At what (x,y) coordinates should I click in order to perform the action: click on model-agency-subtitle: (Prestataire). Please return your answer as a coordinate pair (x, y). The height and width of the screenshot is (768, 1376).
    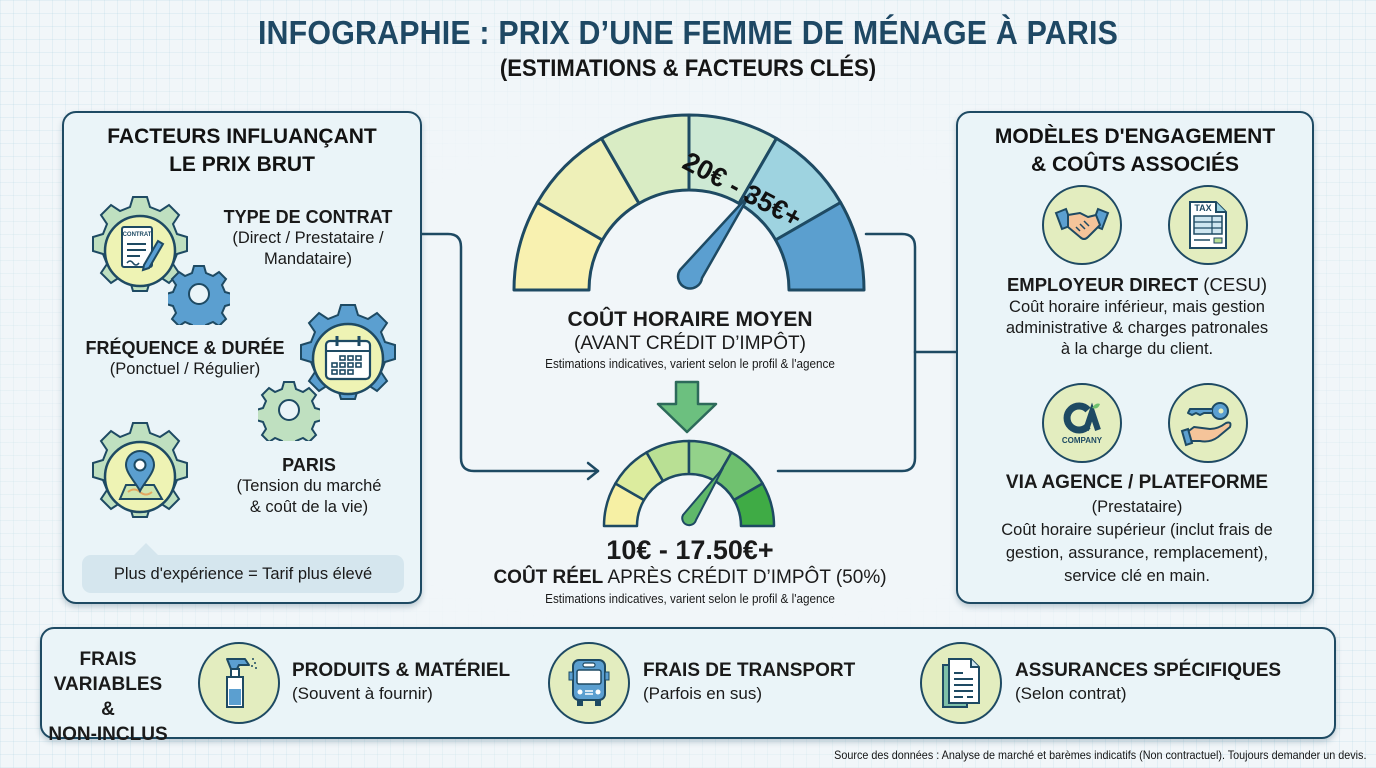
    Looking at the image, I should click on (1137, 507).